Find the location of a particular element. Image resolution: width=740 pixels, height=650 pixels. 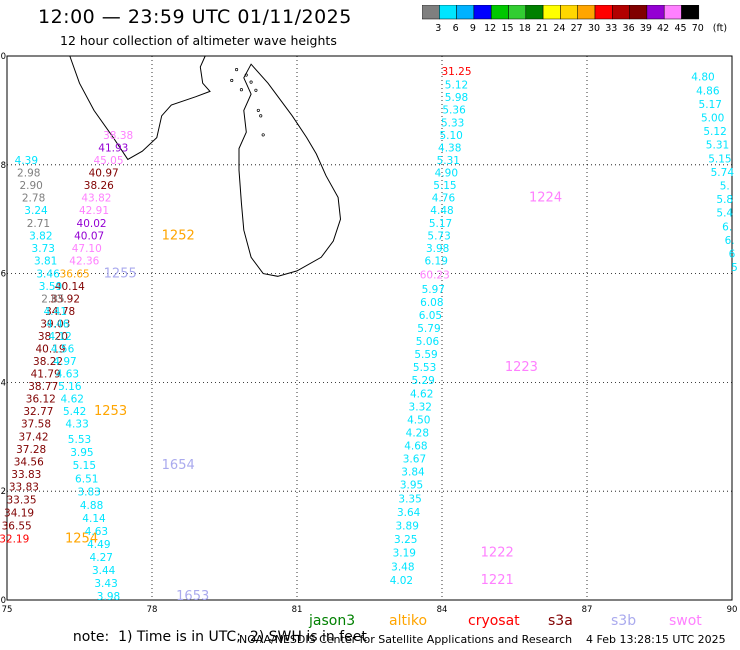

satellite-legend-jason3: jason3 is located at coordinates (332, 621).